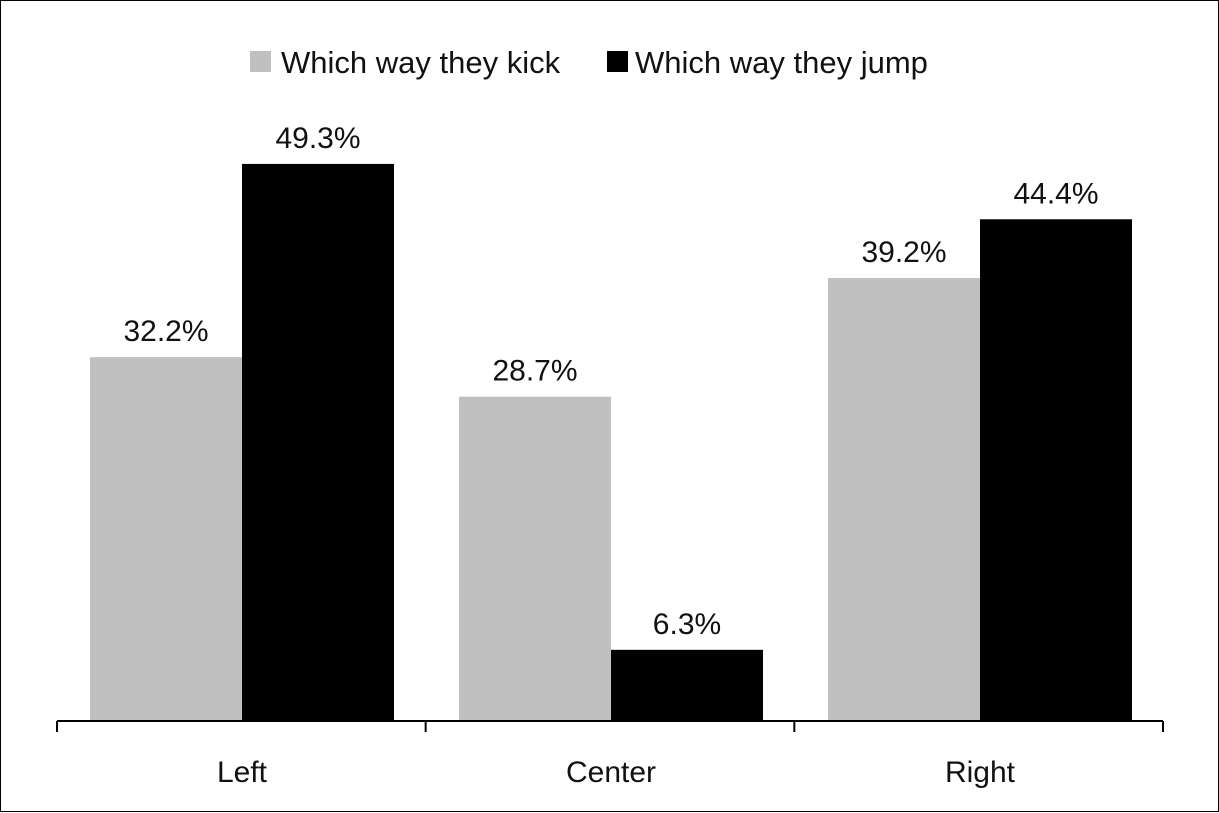  Describe the element at coordinates (260, 61) in the screenshot. I see `legend-swatch-kick` at that location.